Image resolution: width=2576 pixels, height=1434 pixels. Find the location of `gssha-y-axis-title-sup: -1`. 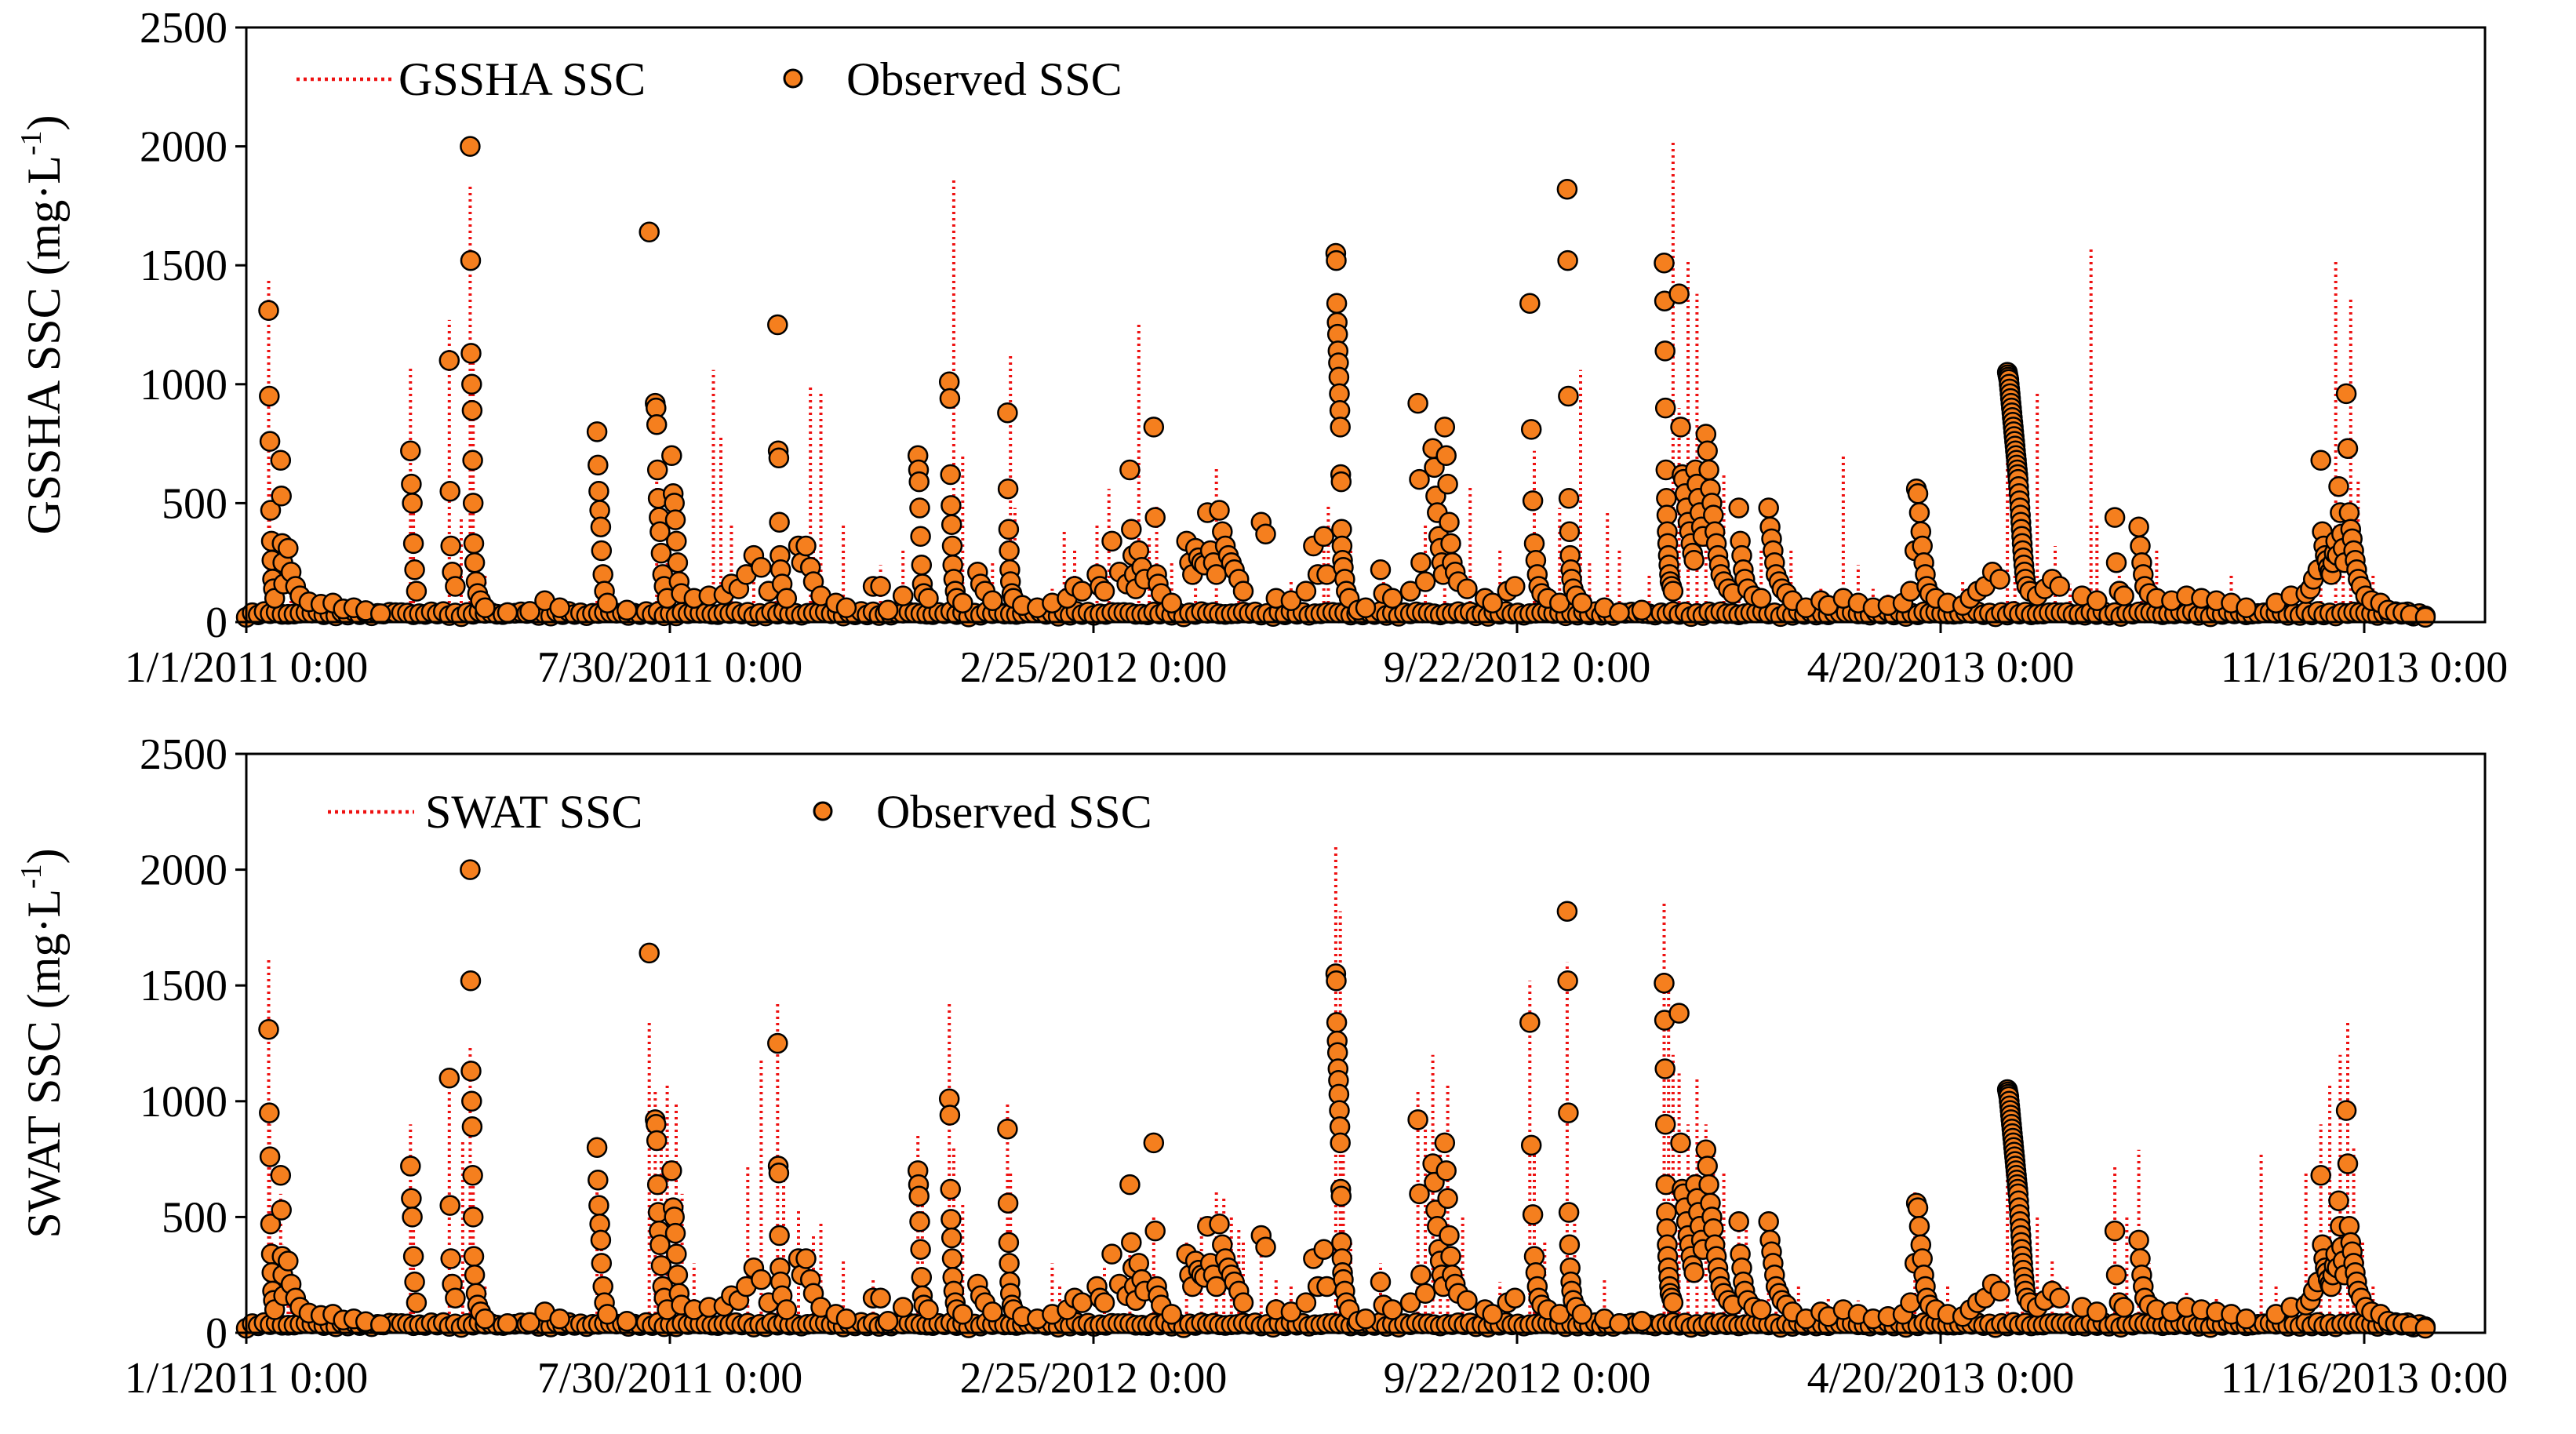

gssha-y-axis-title-sup: -1 is located at coordinates (31, 142).